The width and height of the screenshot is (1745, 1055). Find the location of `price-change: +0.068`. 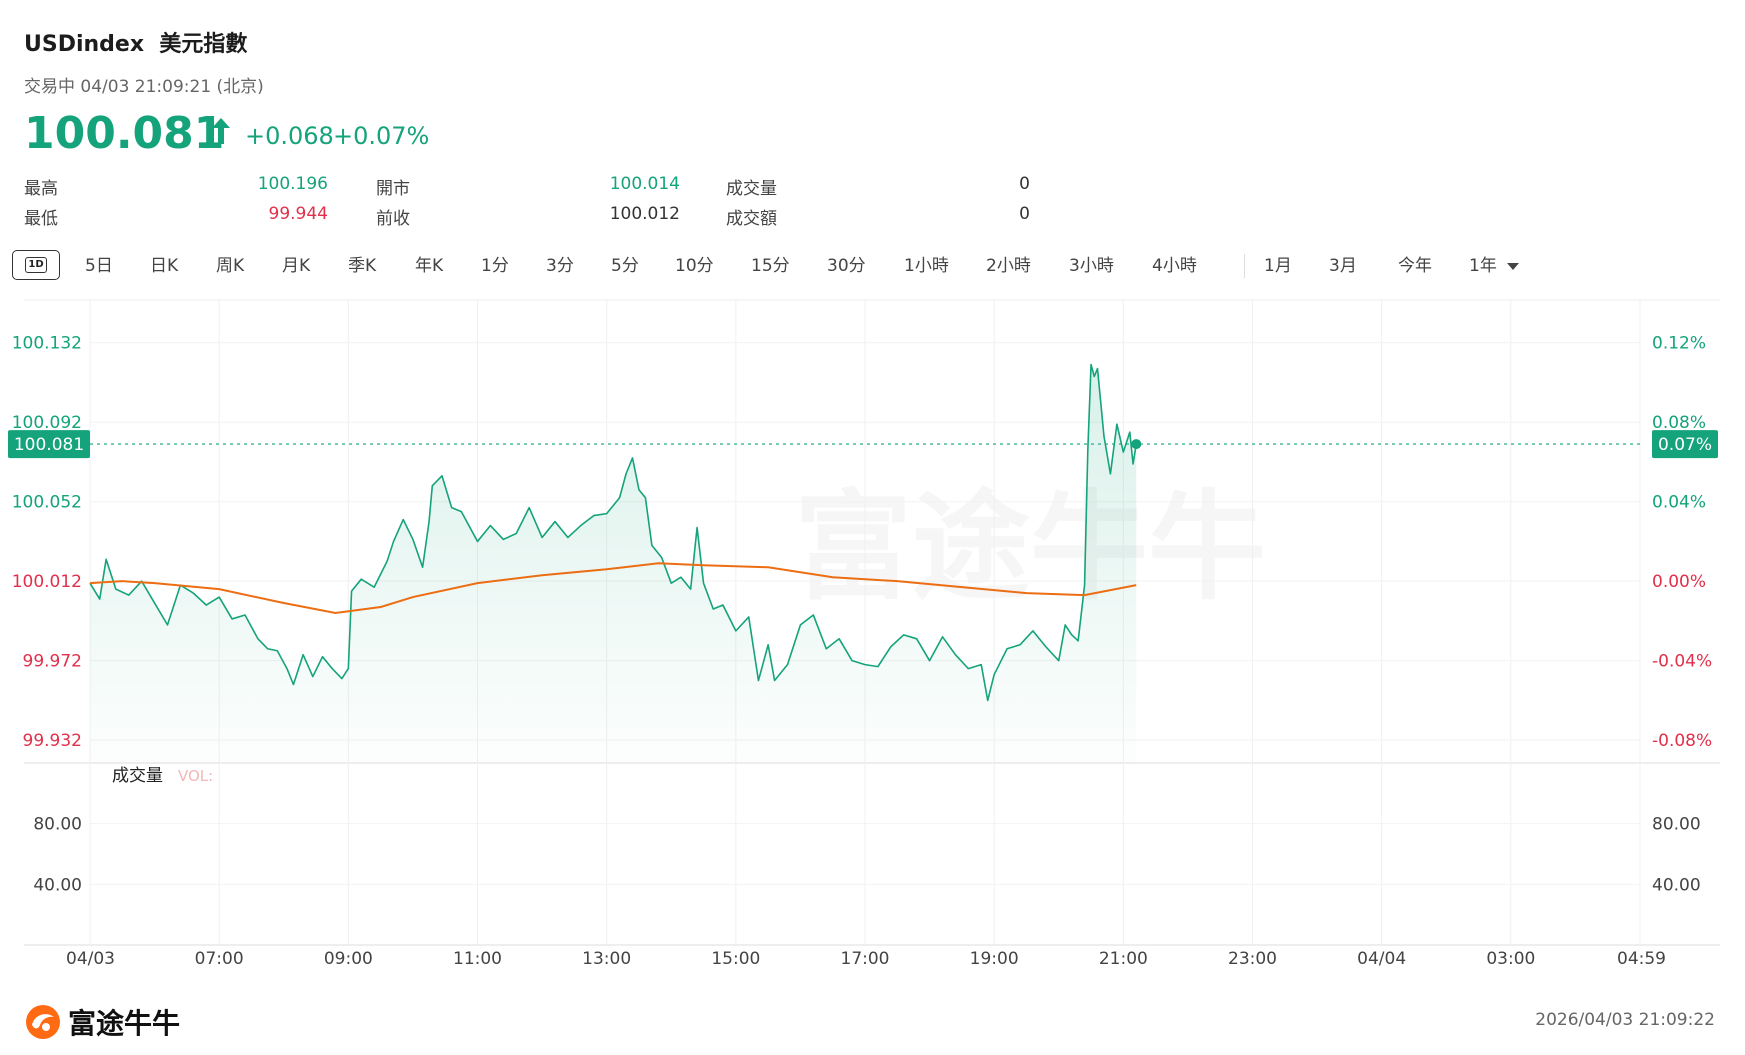

price-change: +0.068 is located at coordinates (289, 136).